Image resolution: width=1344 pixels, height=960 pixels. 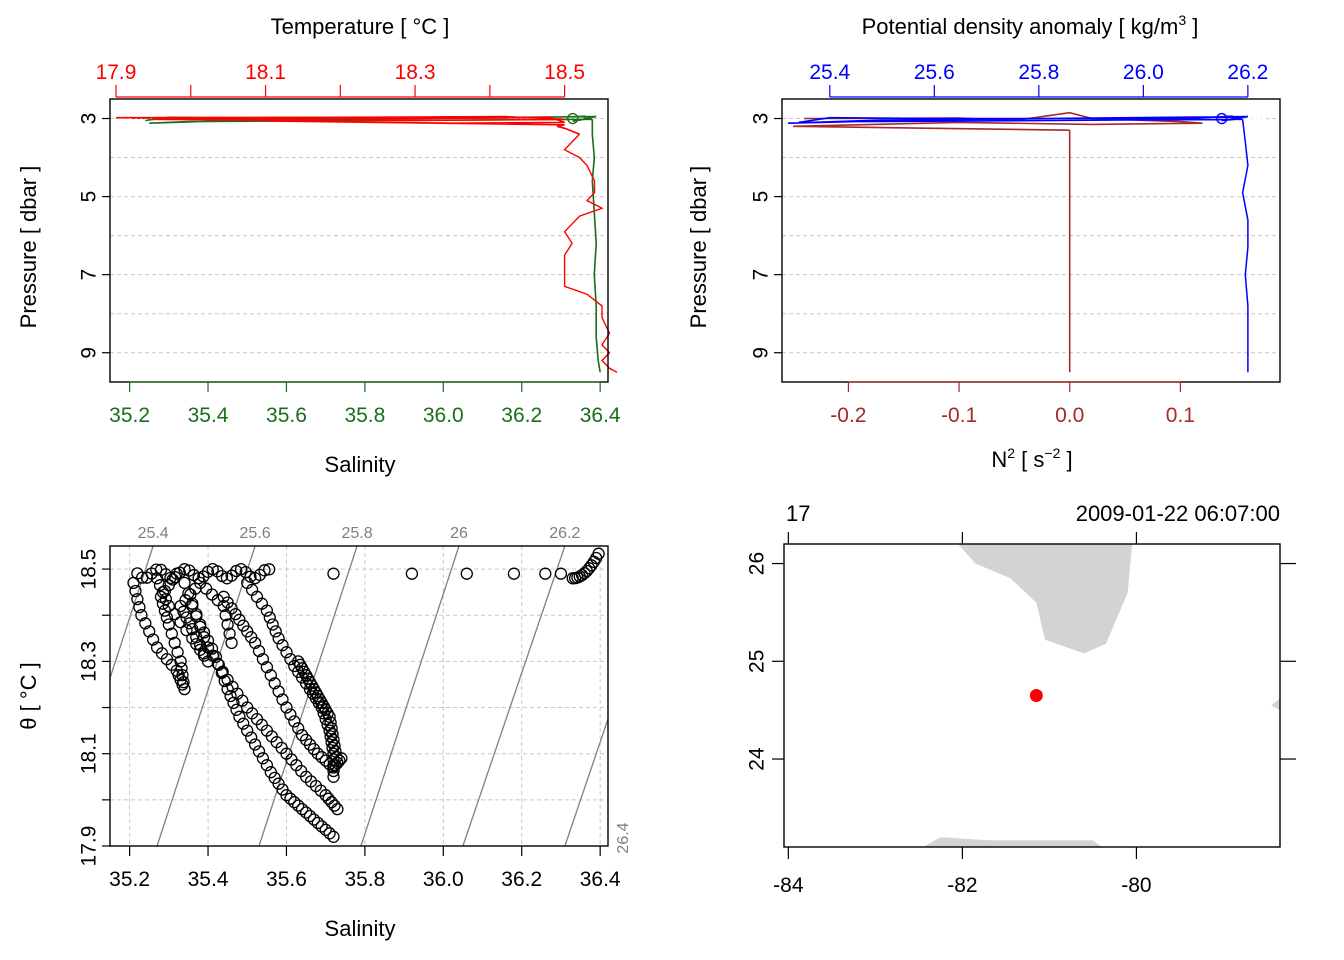 What do you see at coordinates (89, 569) in the screenshot?
I see `ts-theta-tick-label: 18.5` at bounding box center [89, 569].